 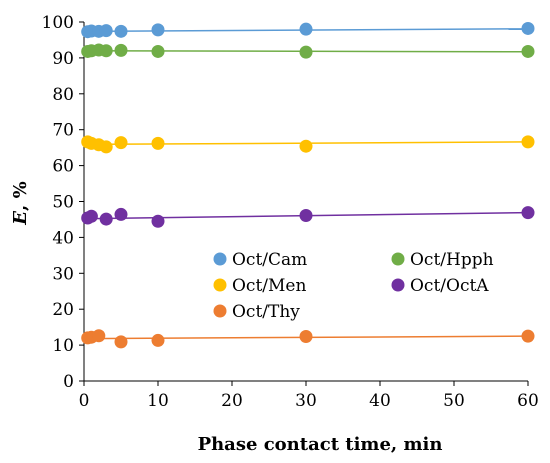 I want to click on legend-marker-oct-thy, so click(x=220, y=311).